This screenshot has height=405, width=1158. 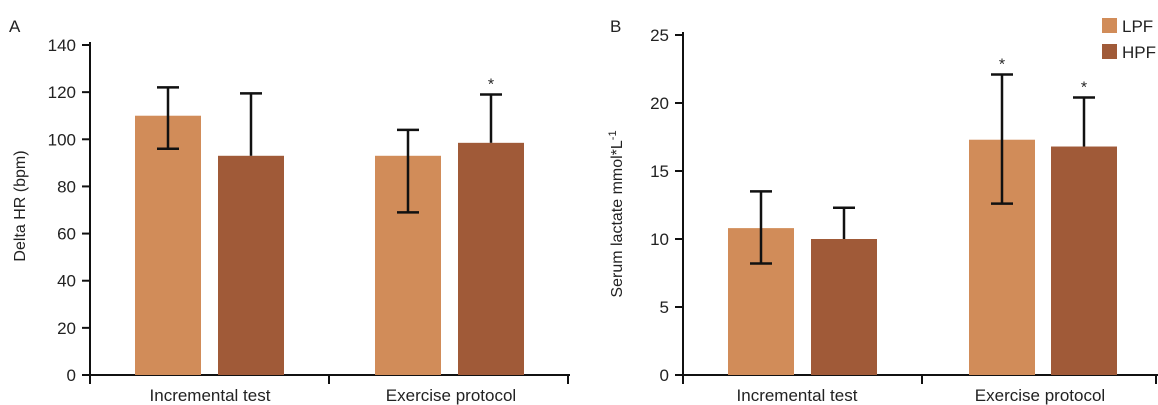 I want to click on panel-b-y-tick-label-2: 10, so click(x=659, y=239).